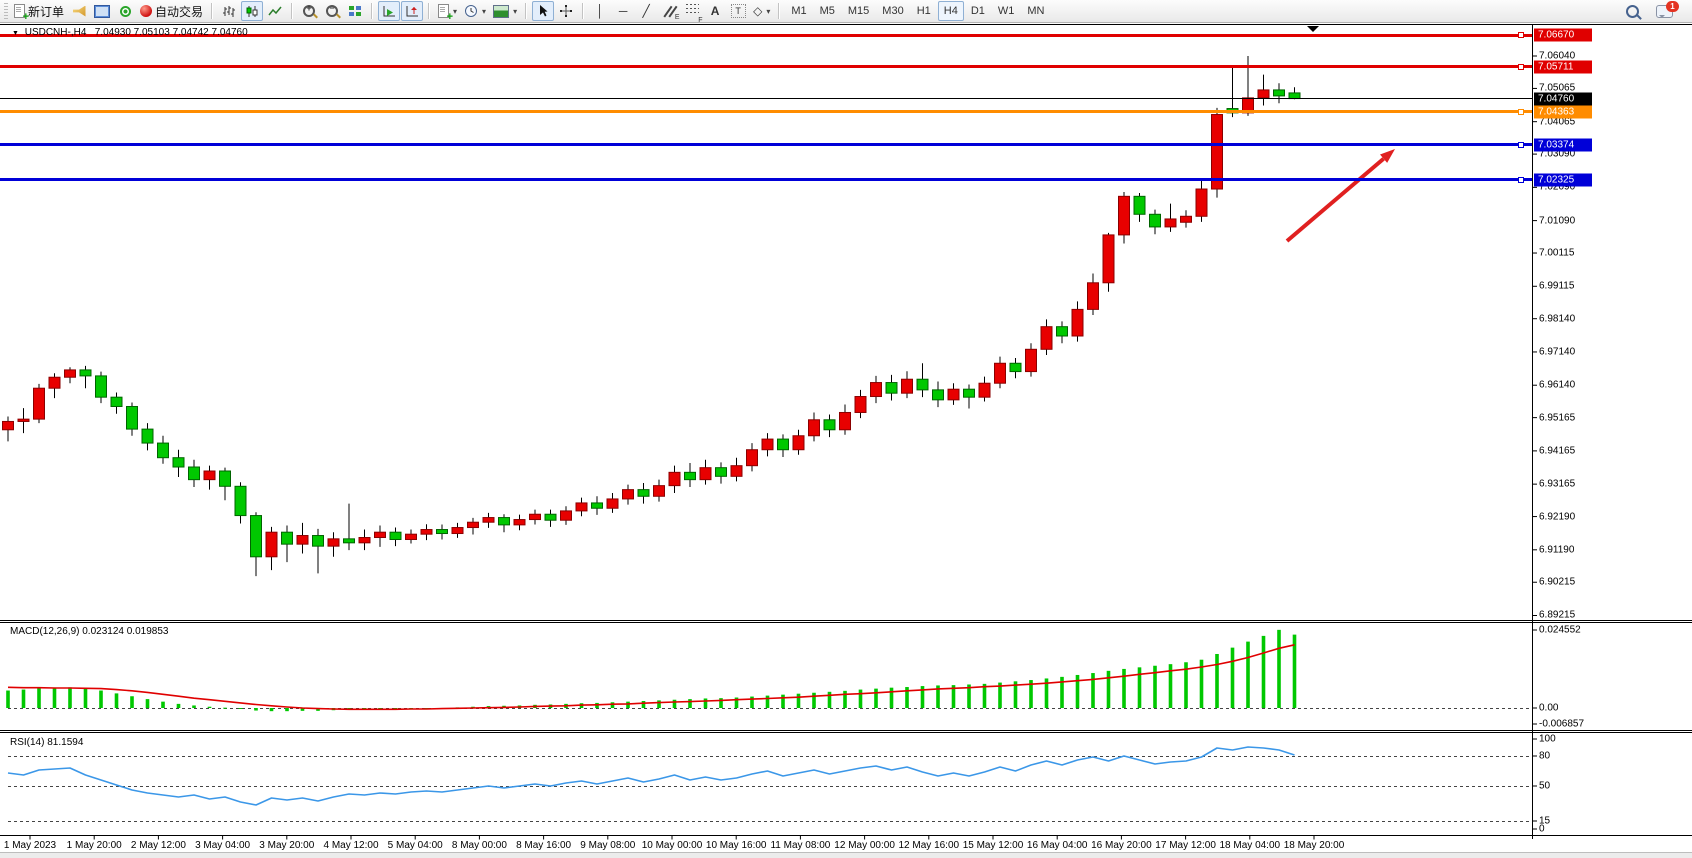 This screenshot has height=858, width=1692. I want to click on trendline-icon: ╱, so click(646, 11).